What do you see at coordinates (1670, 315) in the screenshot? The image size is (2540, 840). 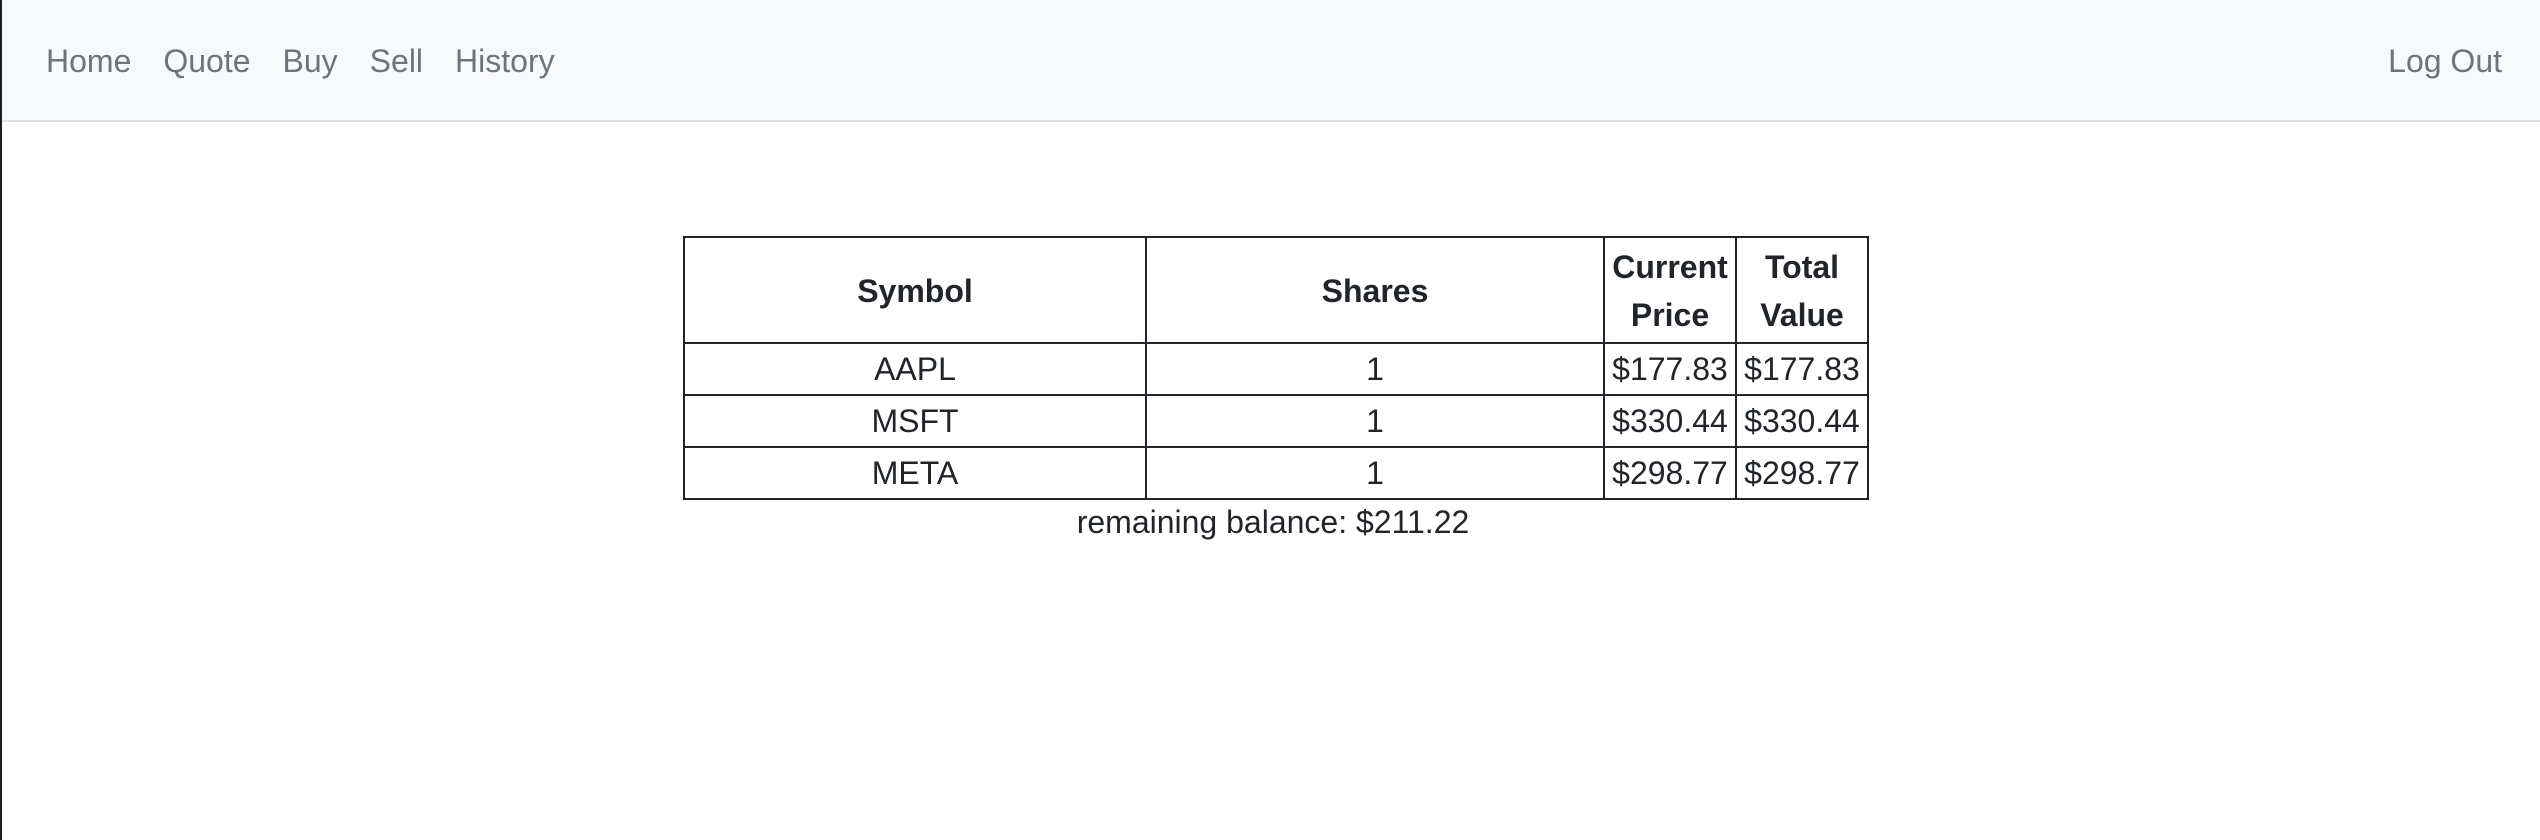 I see `header-current-price-line2: Price` at bounding box center [1670, 315].